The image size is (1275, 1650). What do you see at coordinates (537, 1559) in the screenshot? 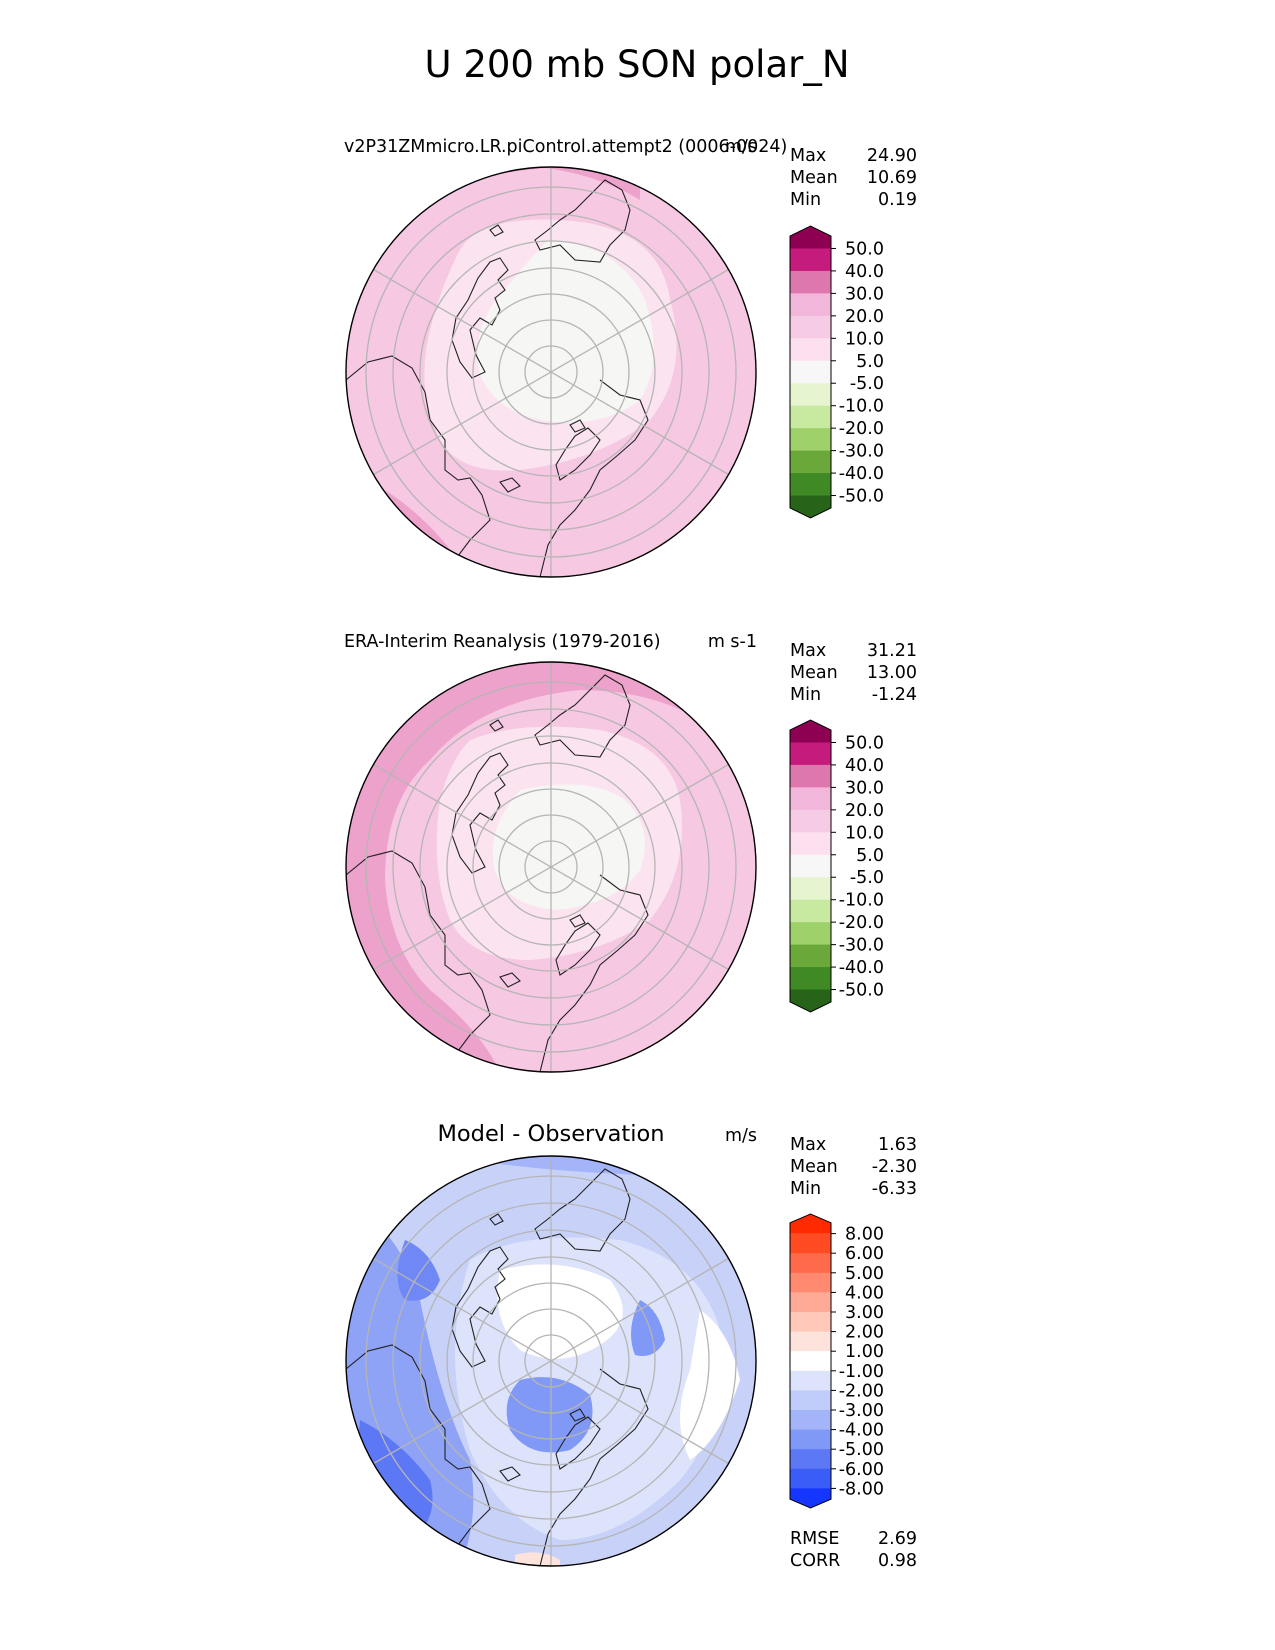
I see `field-pos-spot` at bounding box center [537, 1559].